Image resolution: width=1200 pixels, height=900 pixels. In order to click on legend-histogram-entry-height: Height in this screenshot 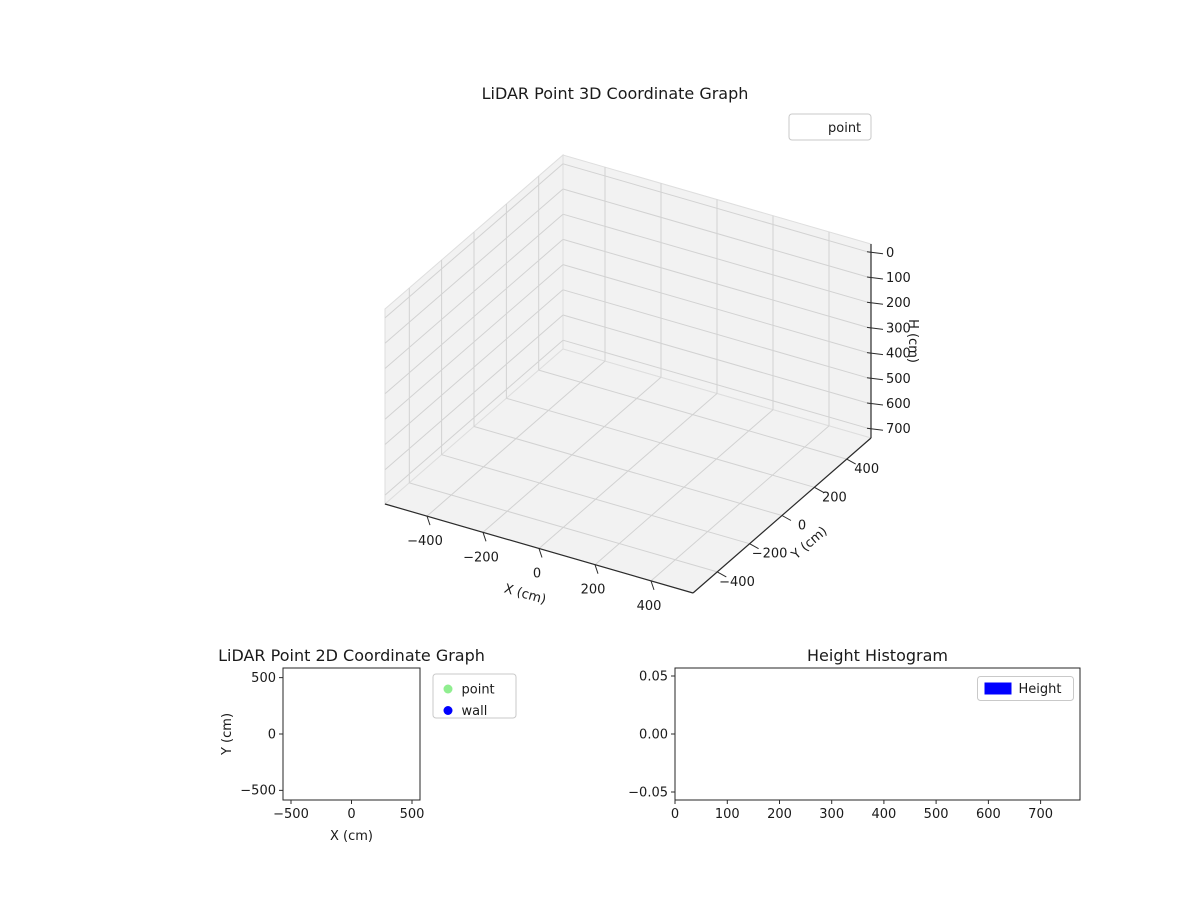, I will do `click(1040, 689)`.